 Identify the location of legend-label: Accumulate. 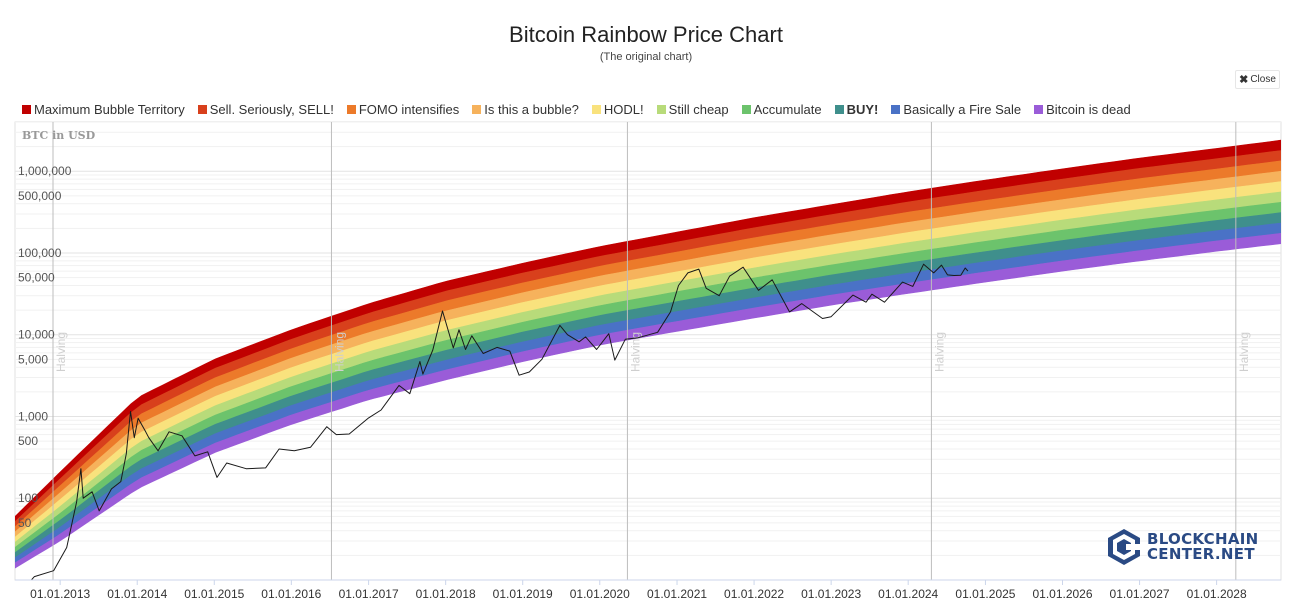
(787, 109).